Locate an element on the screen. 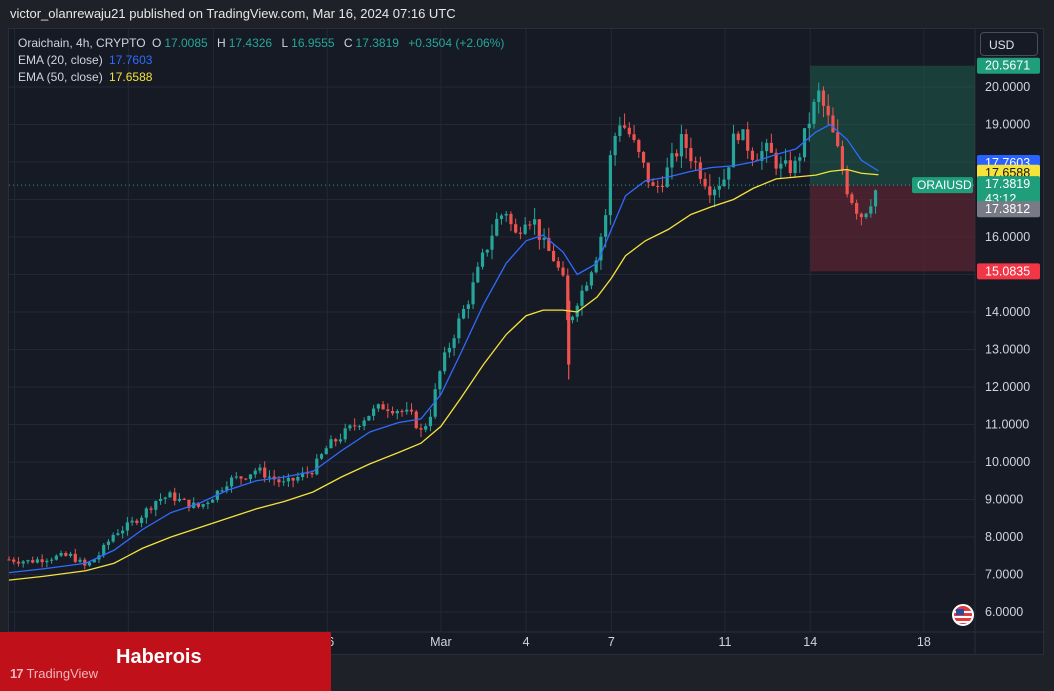 This screenshot has height=691, width=1054. crash-candle-body is located at coordinates (569, 332).